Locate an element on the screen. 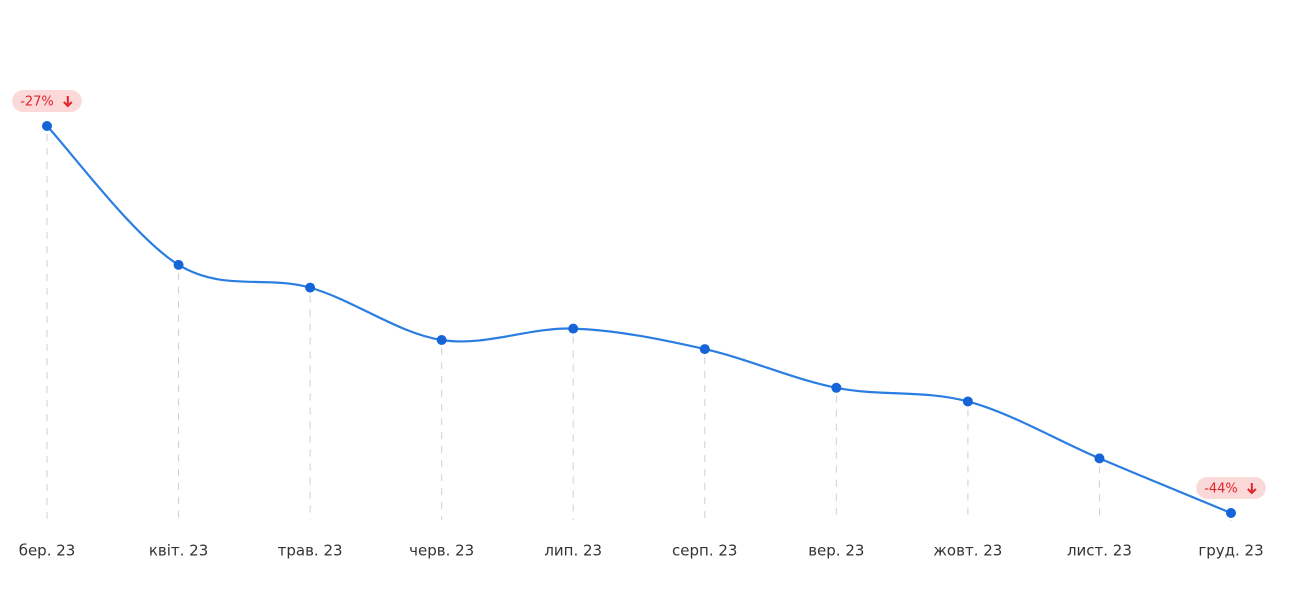 The image size is (1296, 606). value-badge: -27% is located at coordinates (47, 101).